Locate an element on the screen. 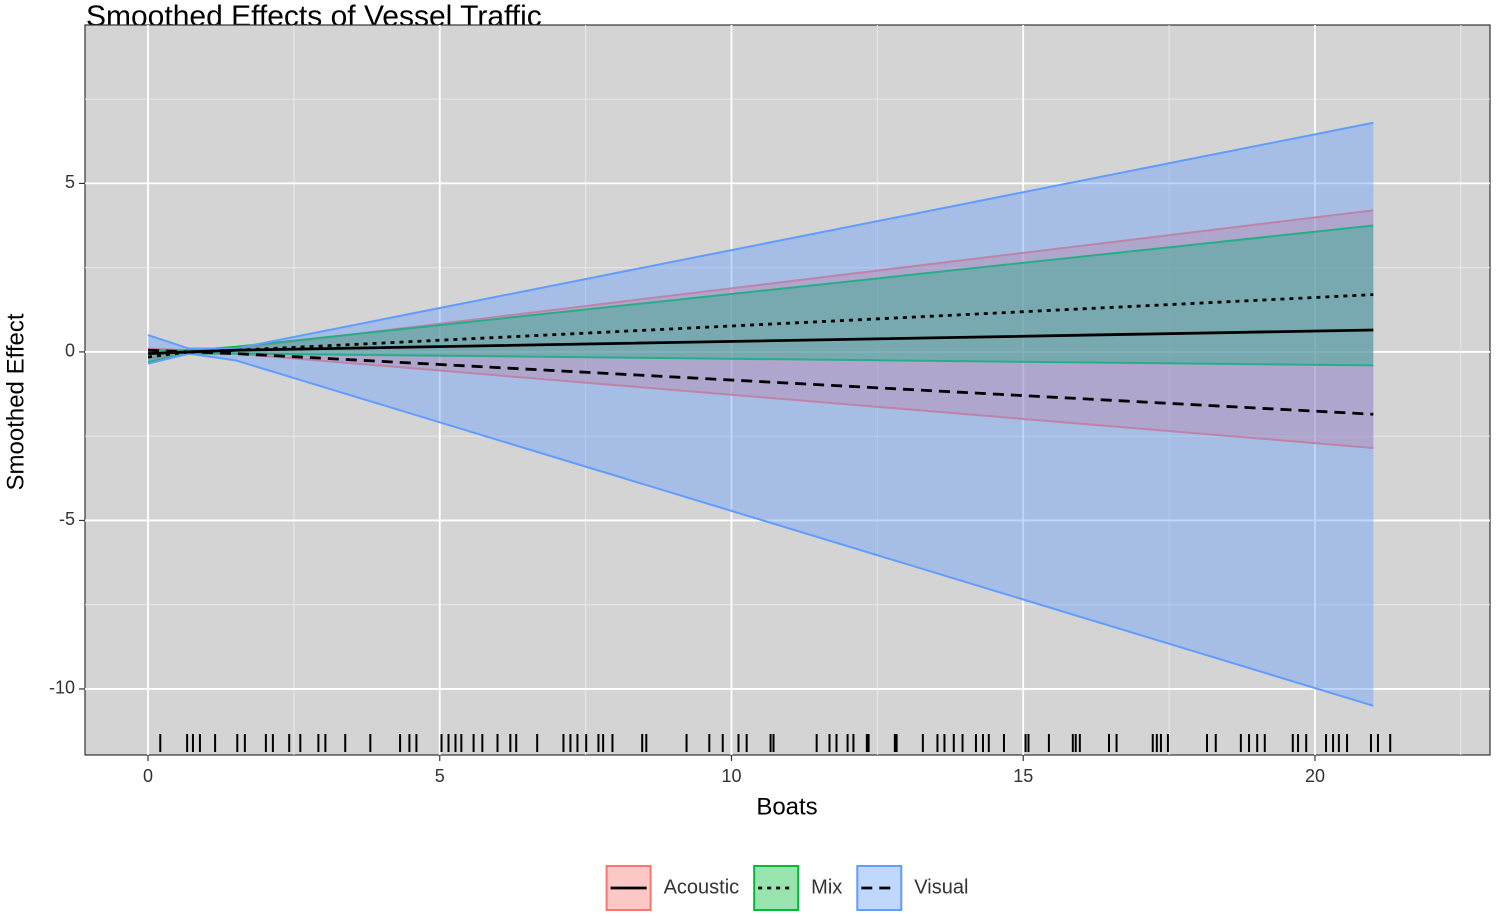 This screenshot has width=1499, height=916. legend: Acoustic Mix Visual is located at coordinates (786, 888).